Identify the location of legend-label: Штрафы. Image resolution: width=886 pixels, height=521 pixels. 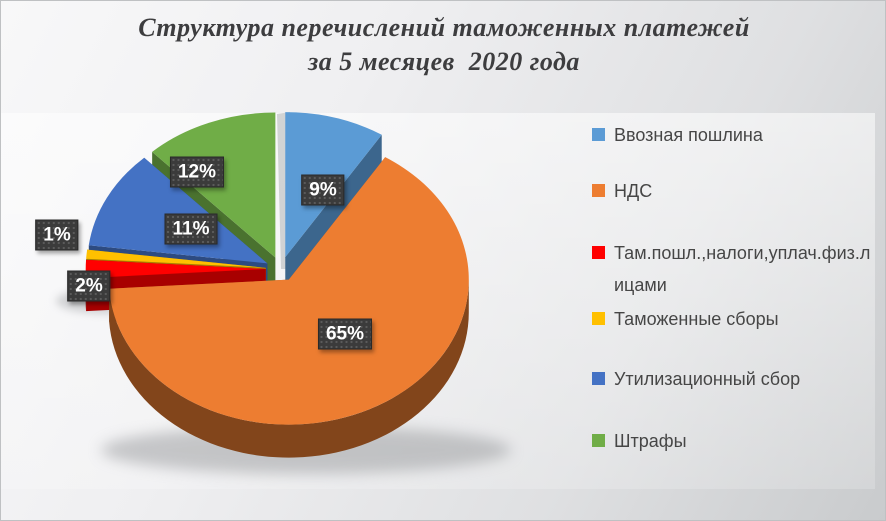
(650, 441).